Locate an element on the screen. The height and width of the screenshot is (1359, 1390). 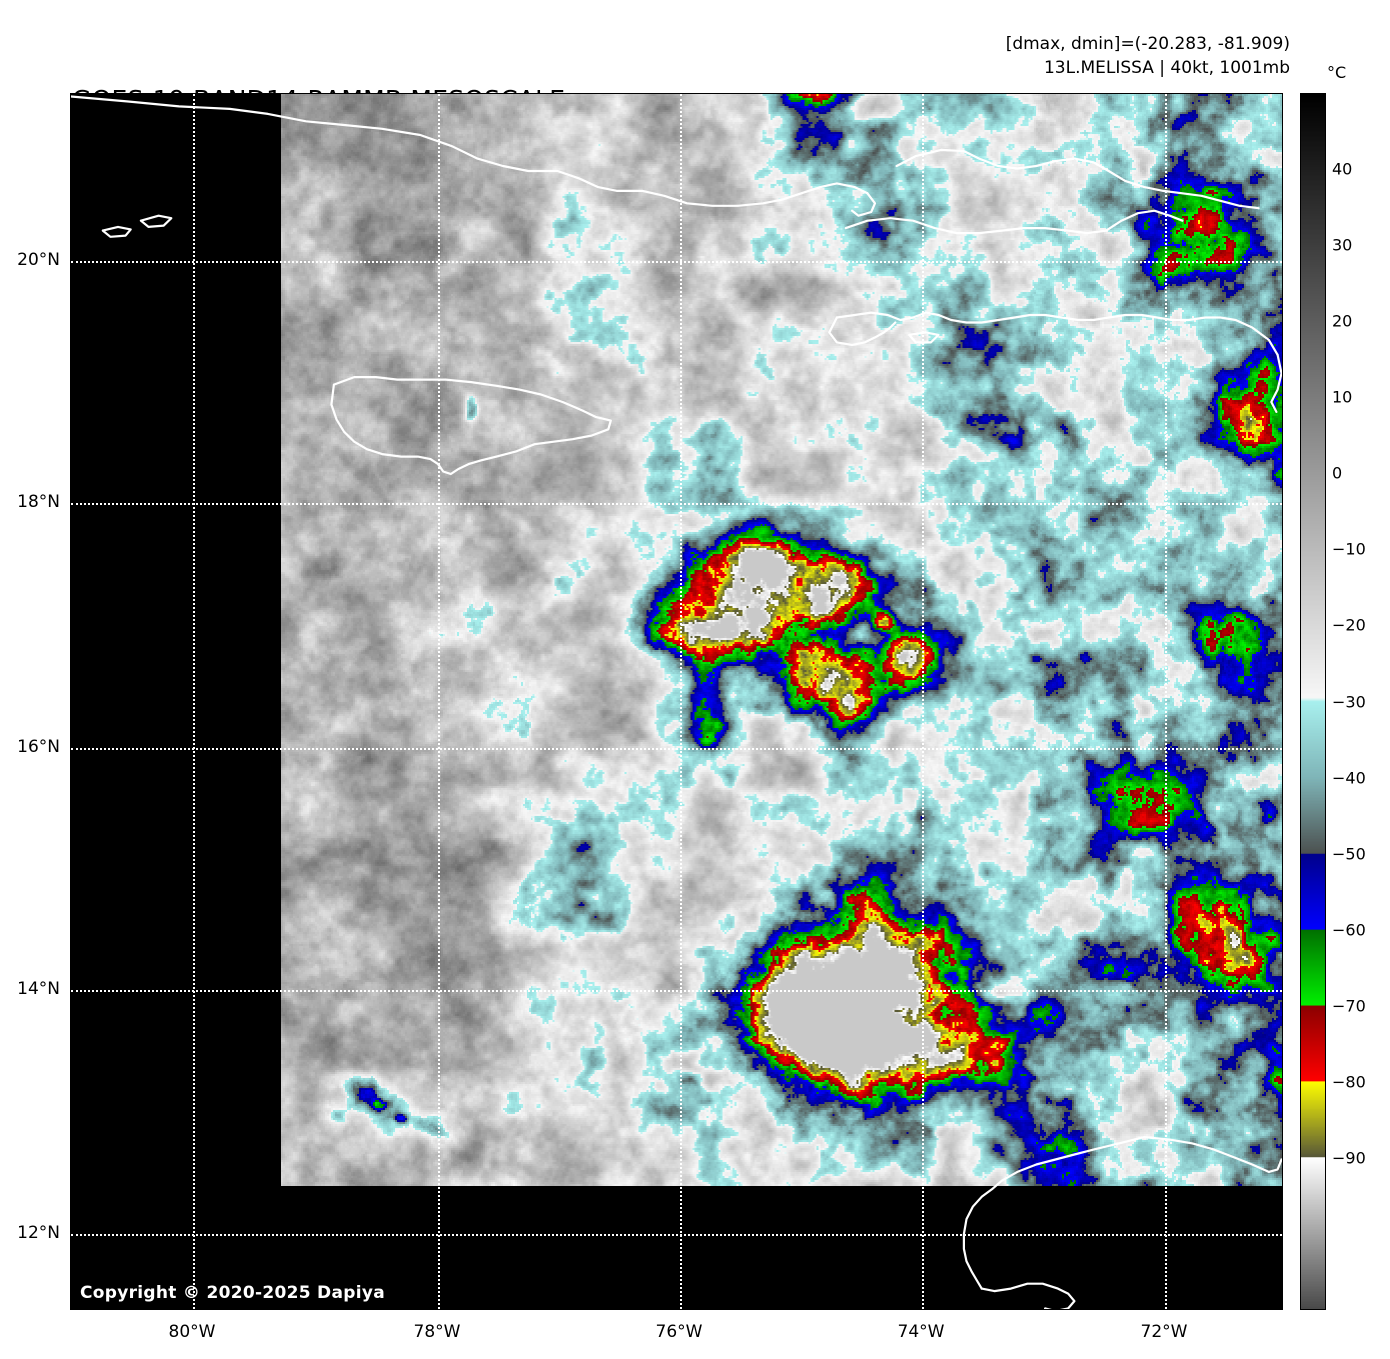
colorbar is located at coordinates (1313, 701).